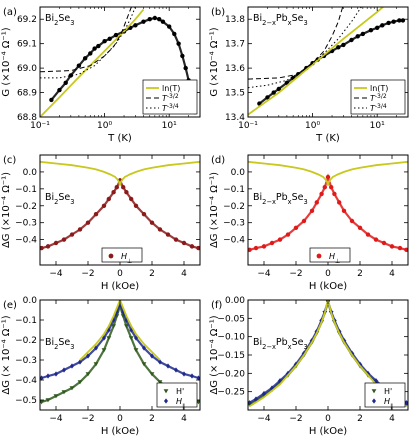  I want to click on legend: H⊥, so click(122, 256).